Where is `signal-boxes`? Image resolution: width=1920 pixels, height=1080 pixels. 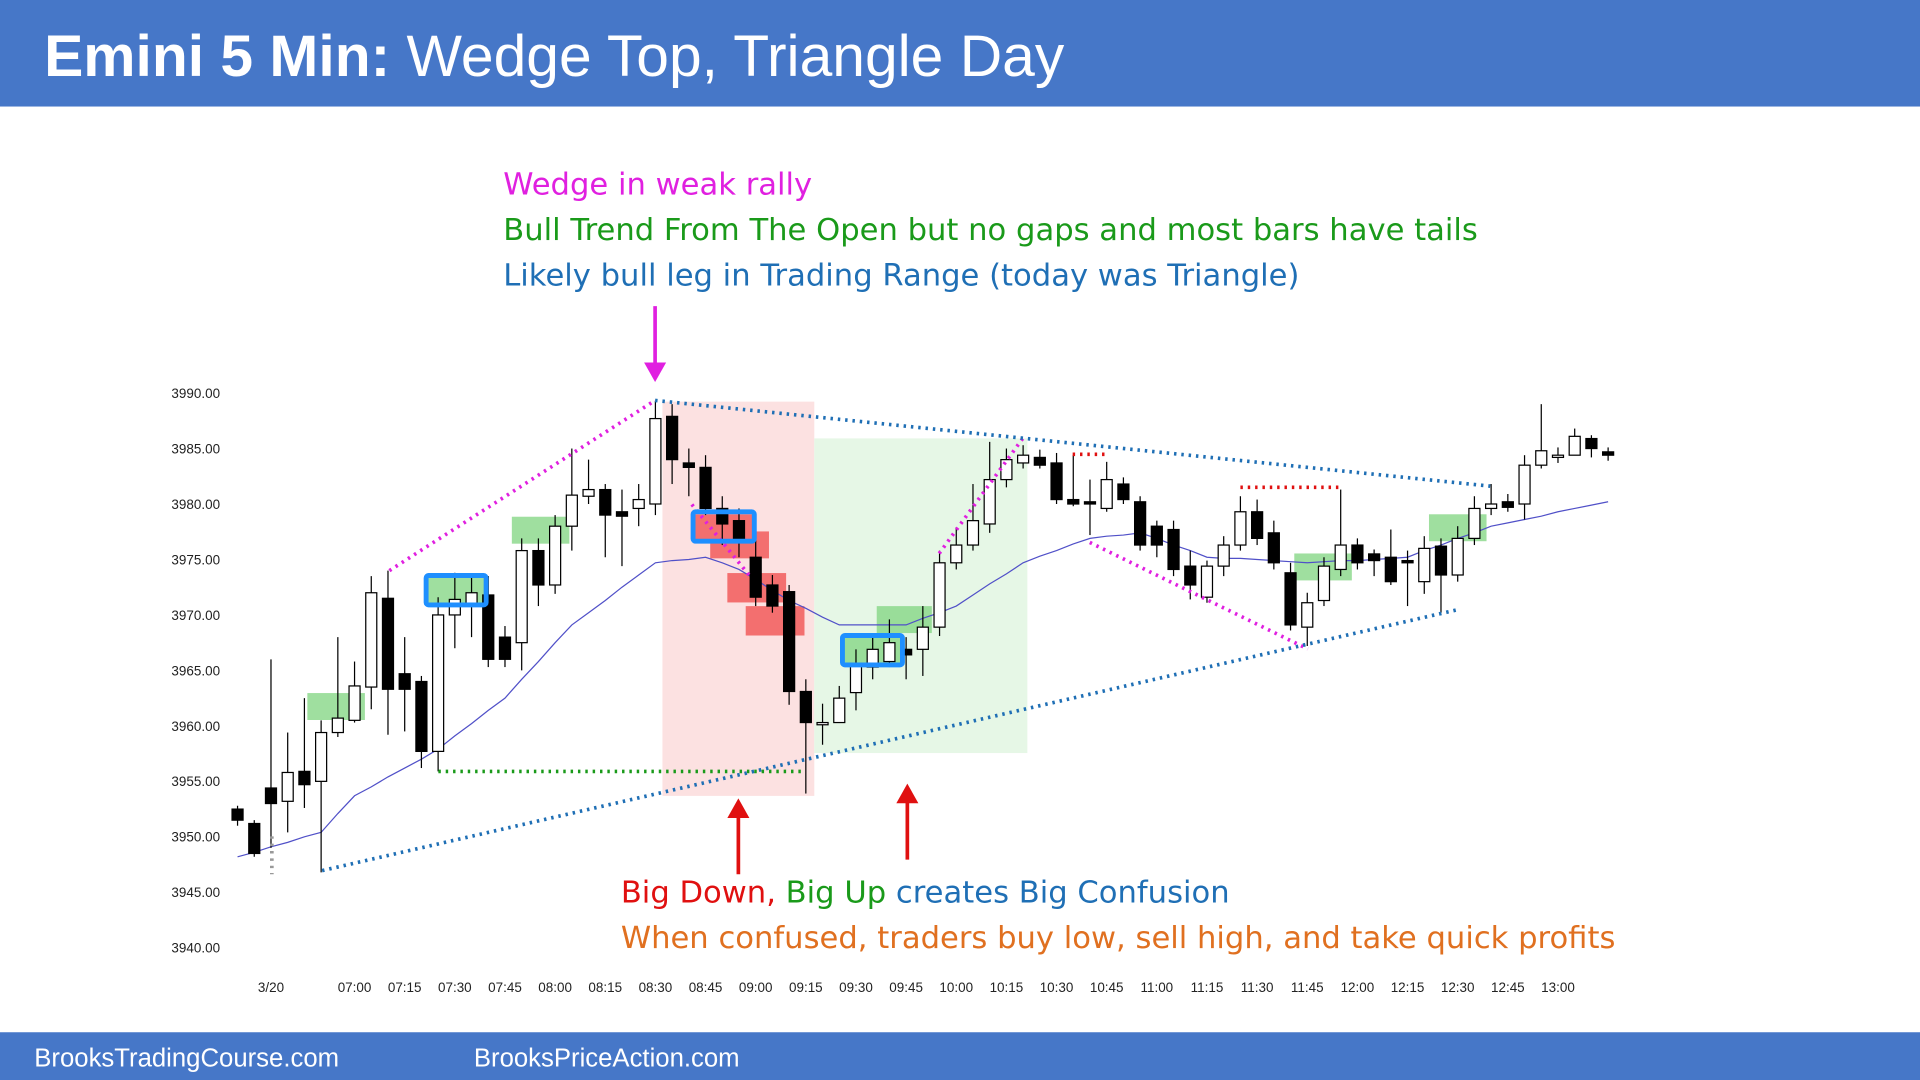 signal-boxes is located at coordinates (664, 588).